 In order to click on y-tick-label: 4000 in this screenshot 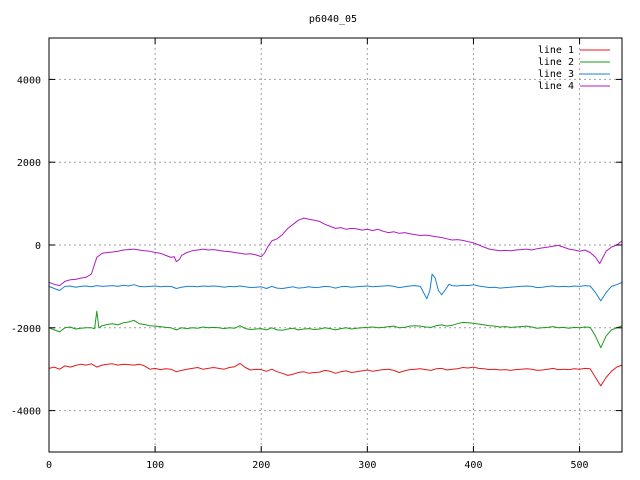, I will do `click(29, 80)`.